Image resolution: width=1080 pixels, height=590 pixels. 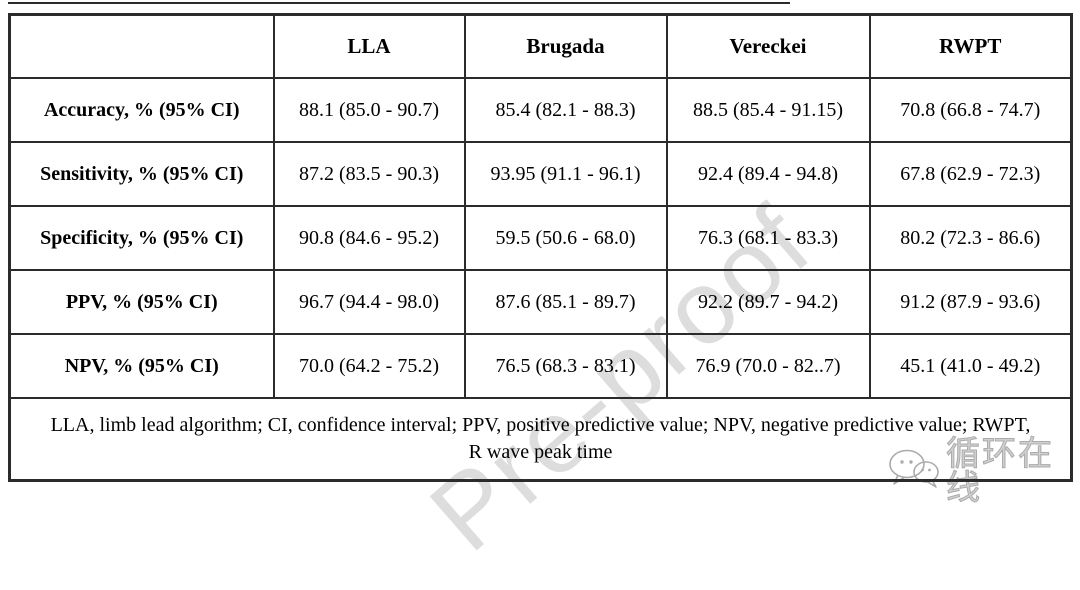 What do you see at coordinates (141, 174) in the screenshot?
I see `row-label: Sensitivity, % (95% CI)` at bounding box center [141, 174].